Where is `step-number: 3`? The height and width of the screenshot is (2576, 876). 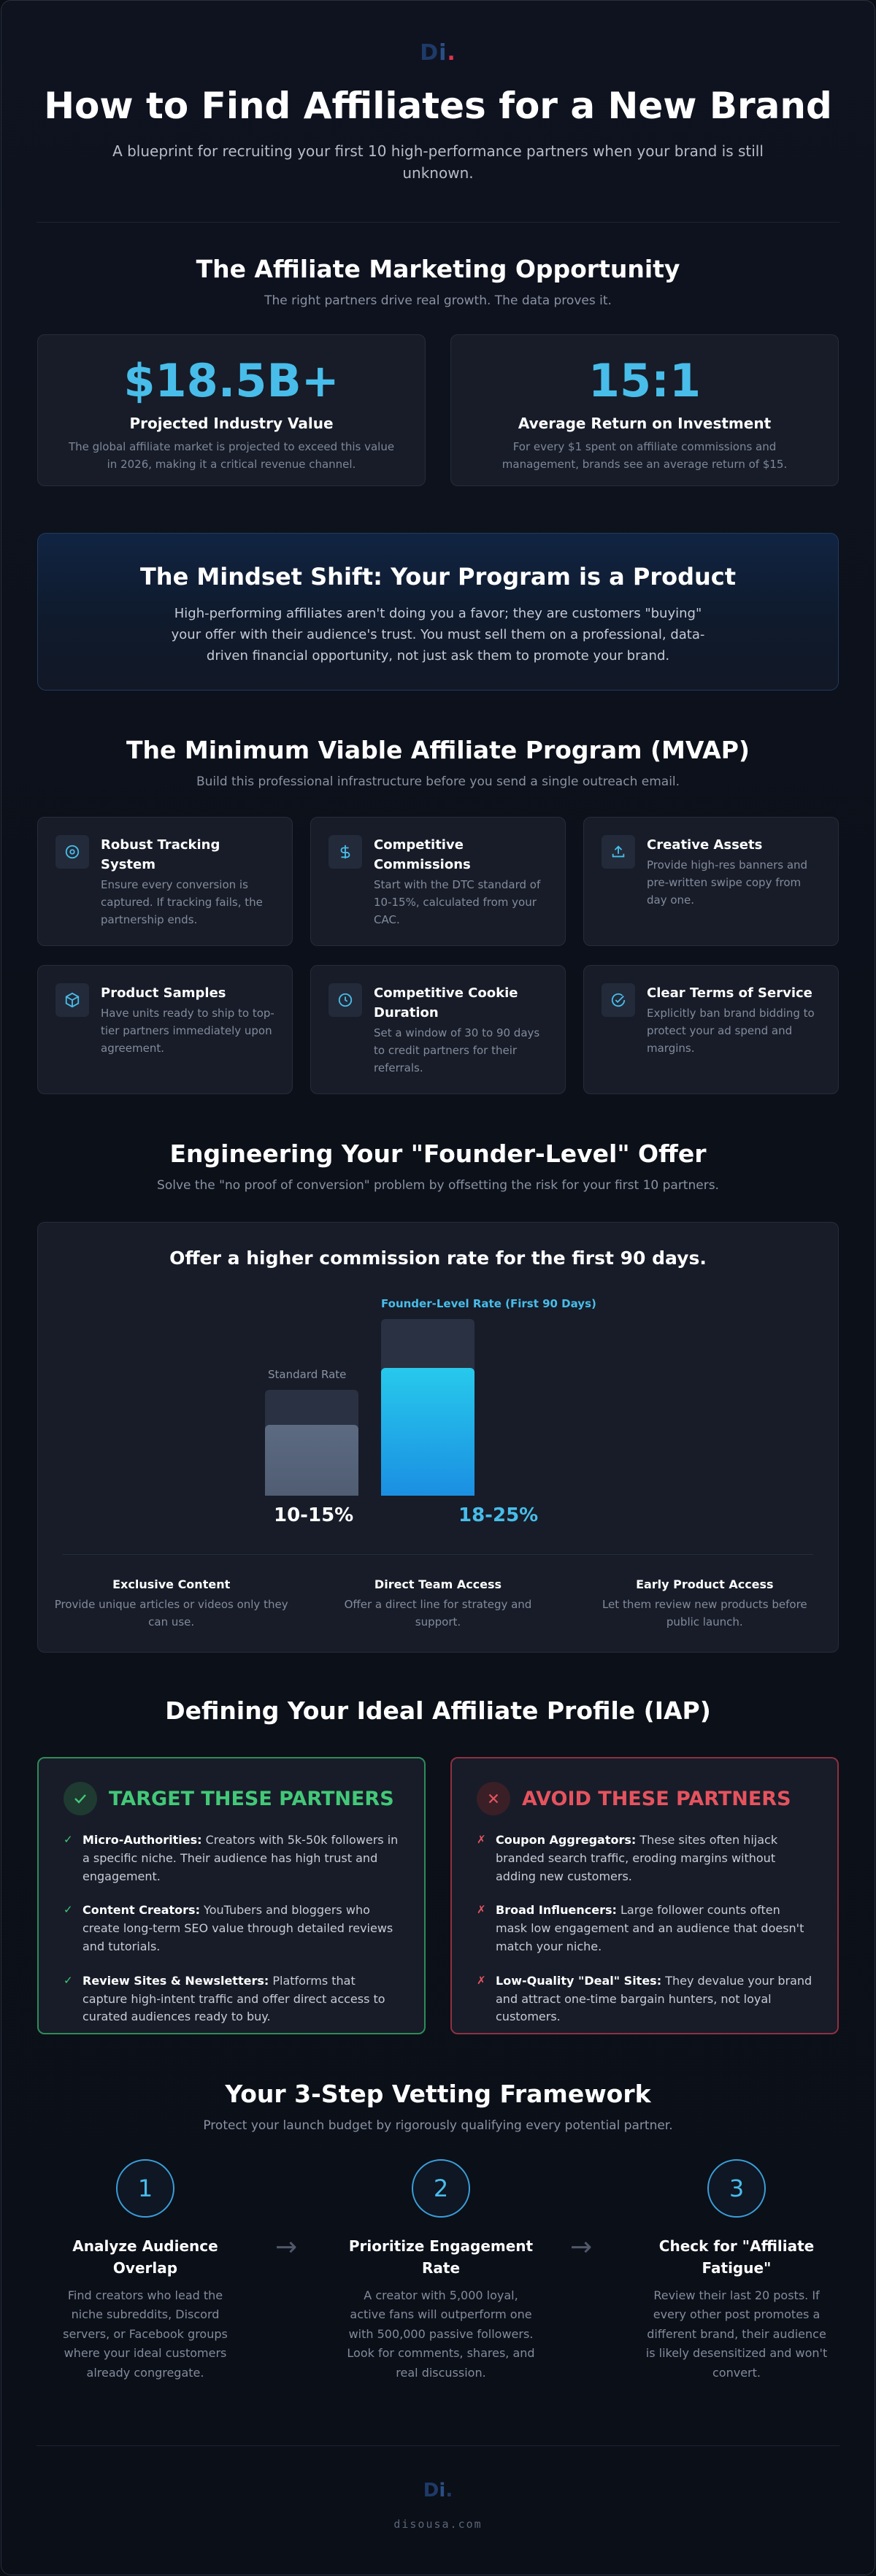
step-number: 3 is located at coordinates (736, 2188).